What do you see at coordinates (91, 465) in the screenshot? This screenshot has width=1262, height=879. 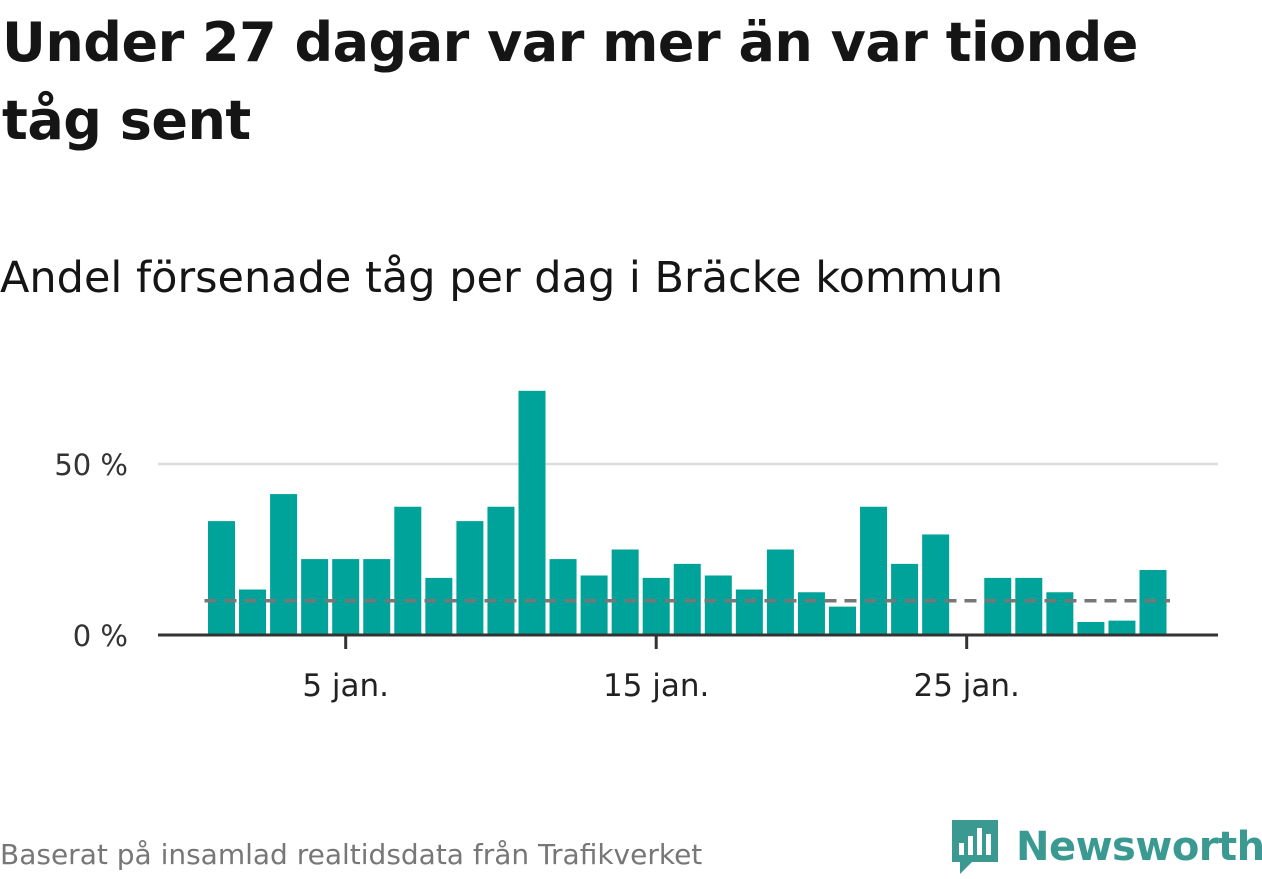 I see `y-tick-label: 50 %` at bounding box center [91, 465].